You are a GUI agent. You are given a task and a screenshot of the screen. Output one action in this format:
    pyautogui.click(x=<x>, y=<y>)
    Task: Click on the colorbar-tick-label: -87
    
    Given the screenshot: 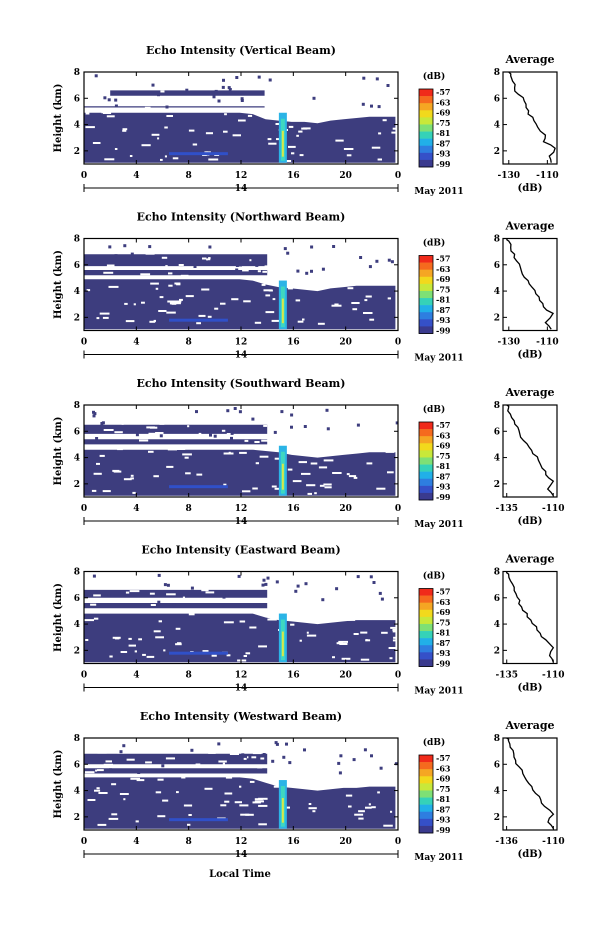 What is the action you would take?
    pyautogui.click(x=443, y=143)
    